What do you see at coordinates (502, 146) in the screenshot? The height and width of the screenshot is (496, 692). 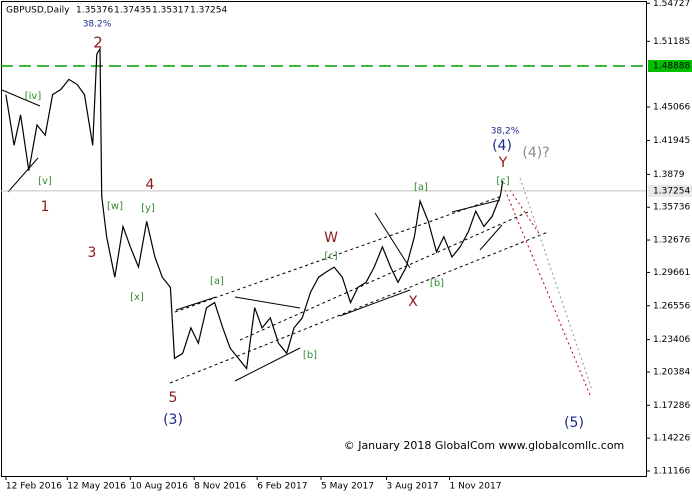 I see `annotation: (4)` at bounding box center [502, 146].